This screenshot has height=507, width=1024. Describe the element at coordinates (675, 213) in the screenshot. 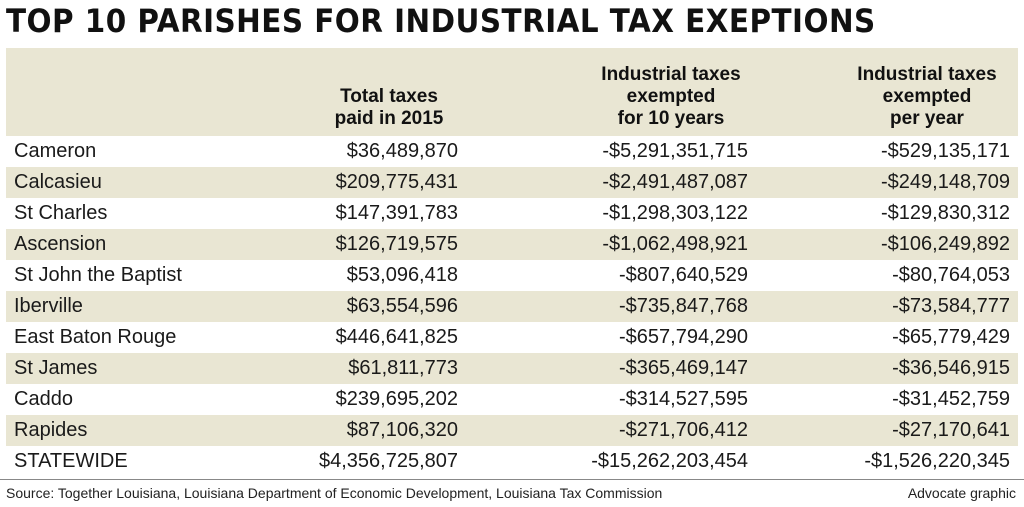

I see `cell-ten-year-exemption: -$1,298,303,122` at that location.